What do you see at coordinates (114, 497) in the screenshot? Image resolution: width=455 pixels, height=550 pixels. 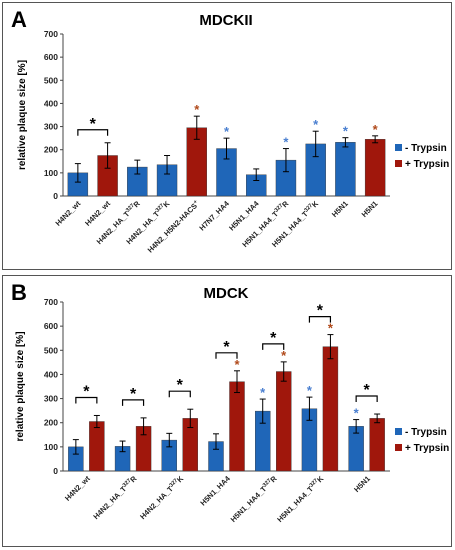 I see `x-tick-label: H4N2_HA_T327R` at bounding box center [114, 497].